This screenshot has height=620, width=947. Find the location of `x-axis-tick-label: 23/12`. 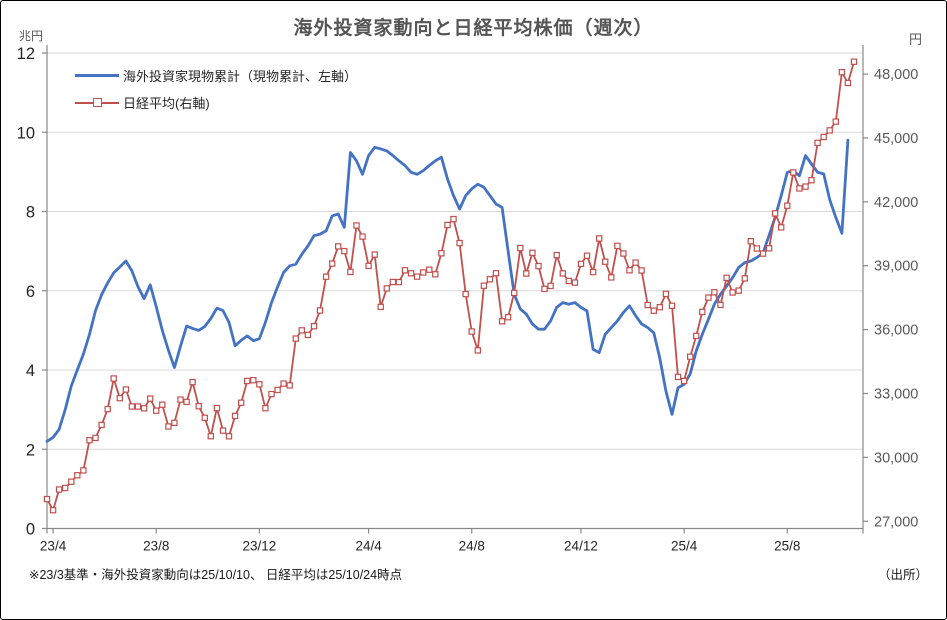

x-axis-tick-label: 23/12 is located at coordinates (259, 546).